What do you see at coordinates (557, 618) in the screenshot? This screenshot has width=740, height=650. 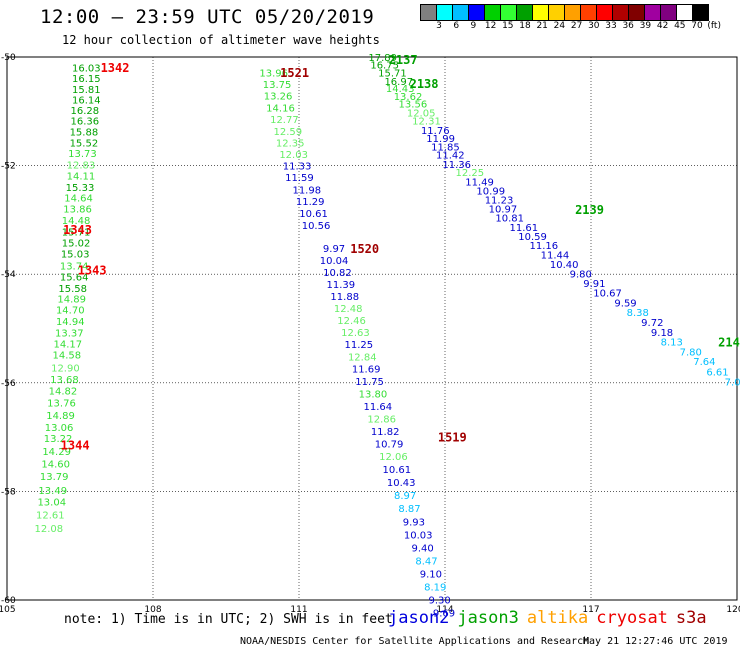 I see `legend-item-altika: altika` at bounding box center [557, 618].